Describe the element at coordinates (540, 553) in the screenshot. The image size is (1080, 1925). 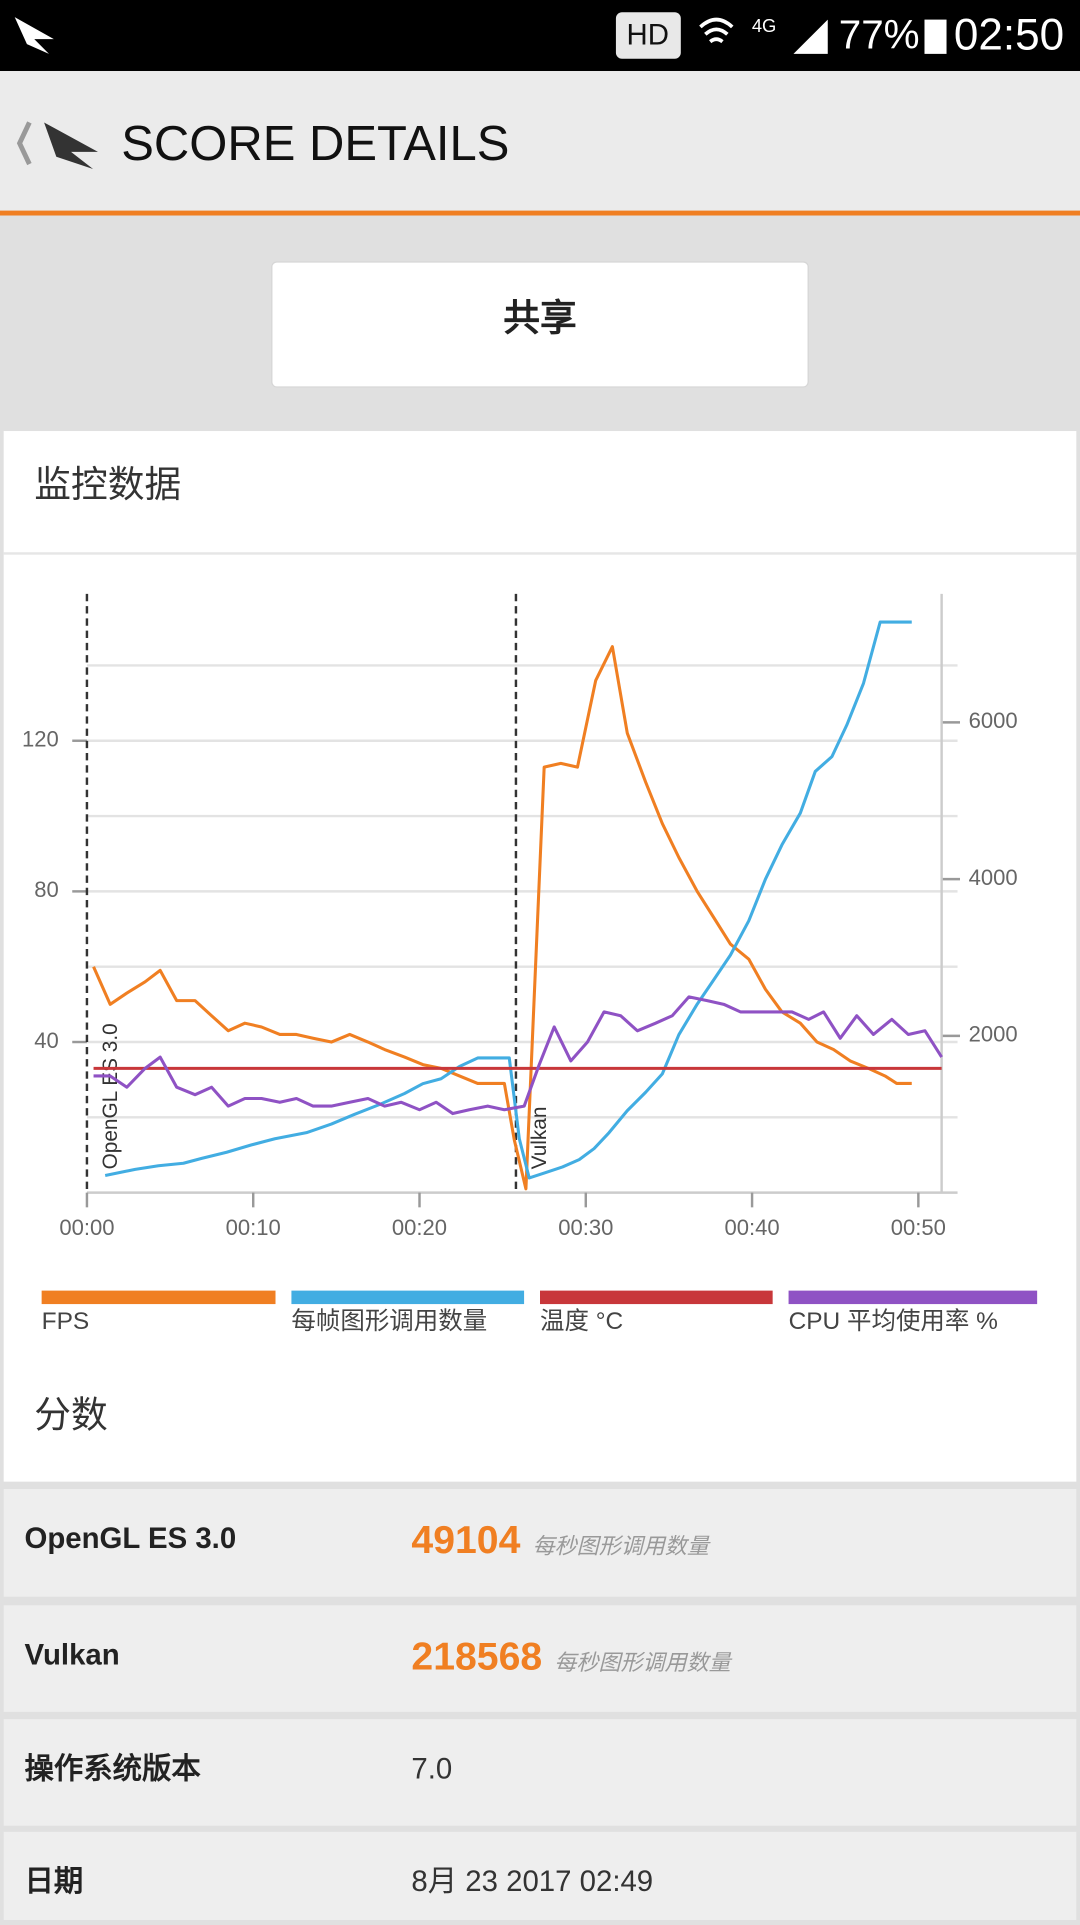
I see `divider` at that location.